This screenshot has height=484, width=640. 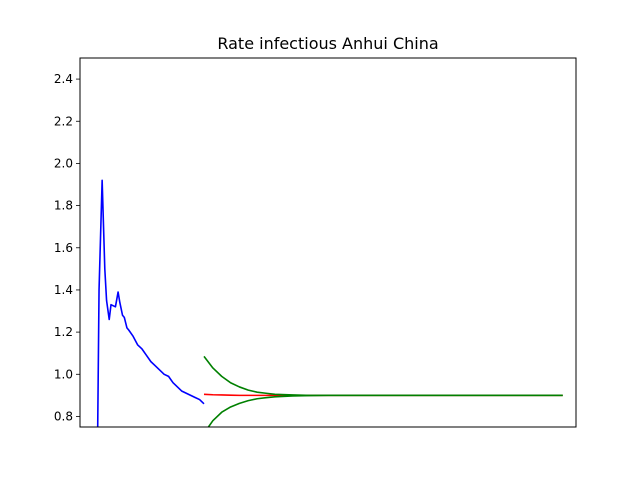 What do you see at coordinates (63, 248) in the screenshot?
I see `y-tick-label: 1.6` at bounding box center [63, 248].